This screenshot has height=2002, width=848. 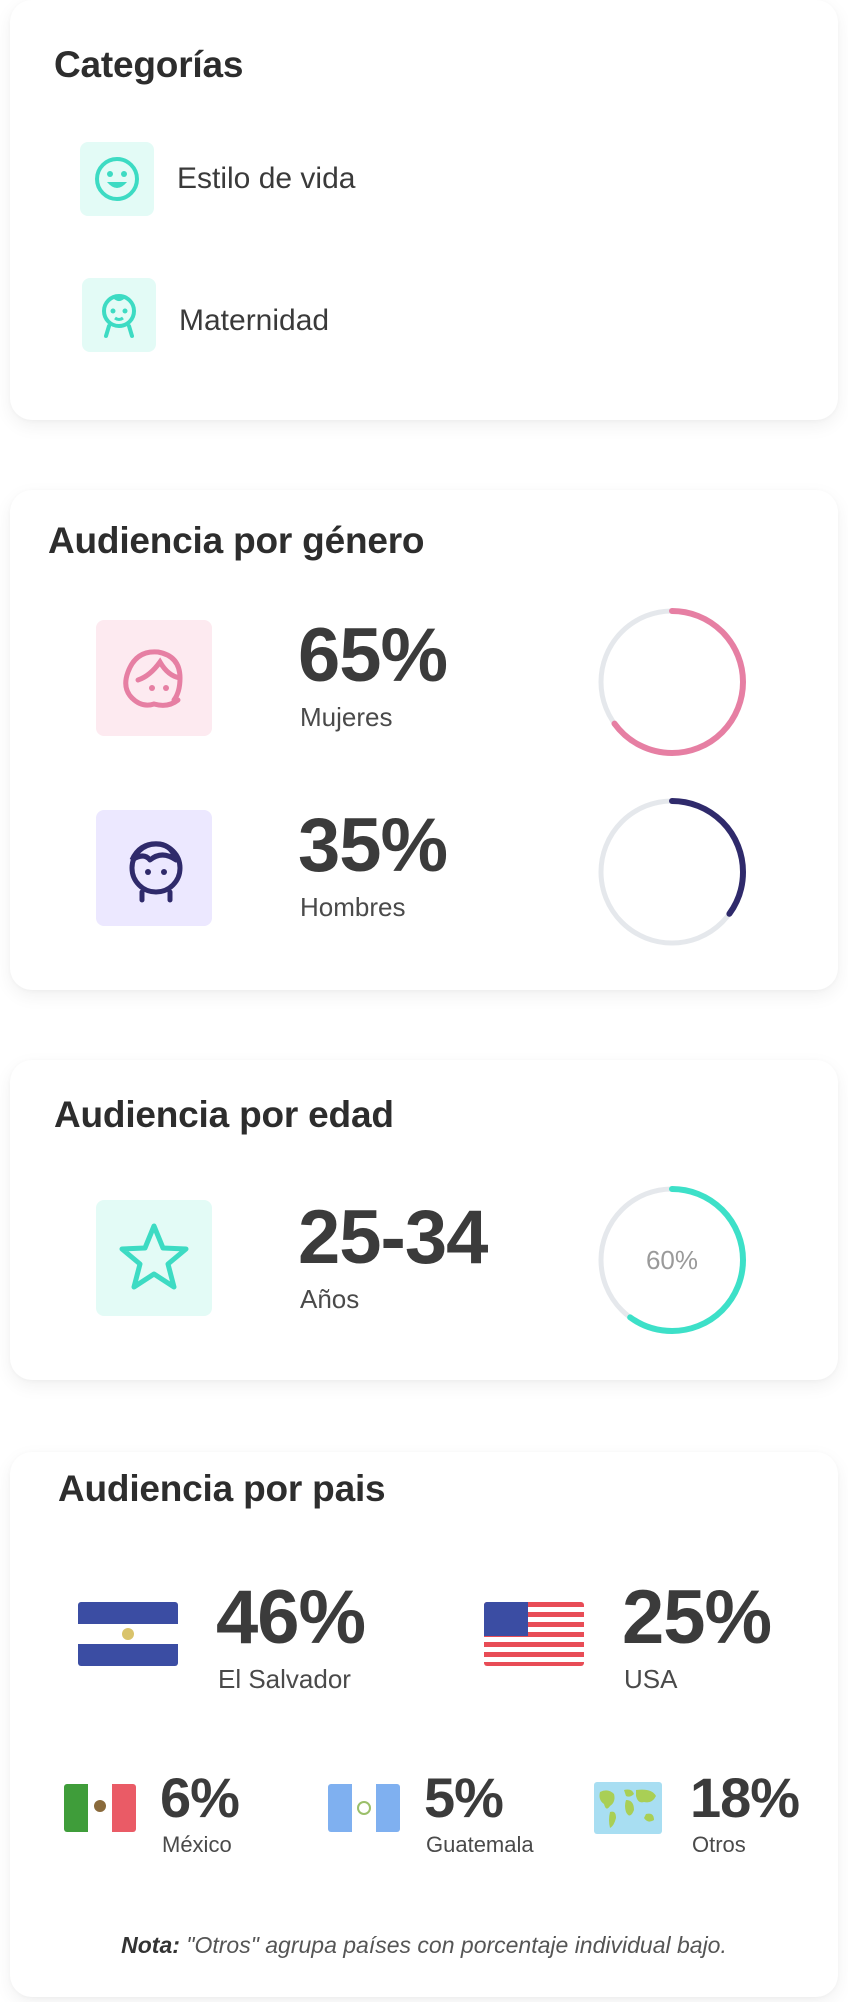 What do you see at coordinates (254, 320) in the screenshot?
I see `category-label: Maternidad` at bounding box center [254, 320].